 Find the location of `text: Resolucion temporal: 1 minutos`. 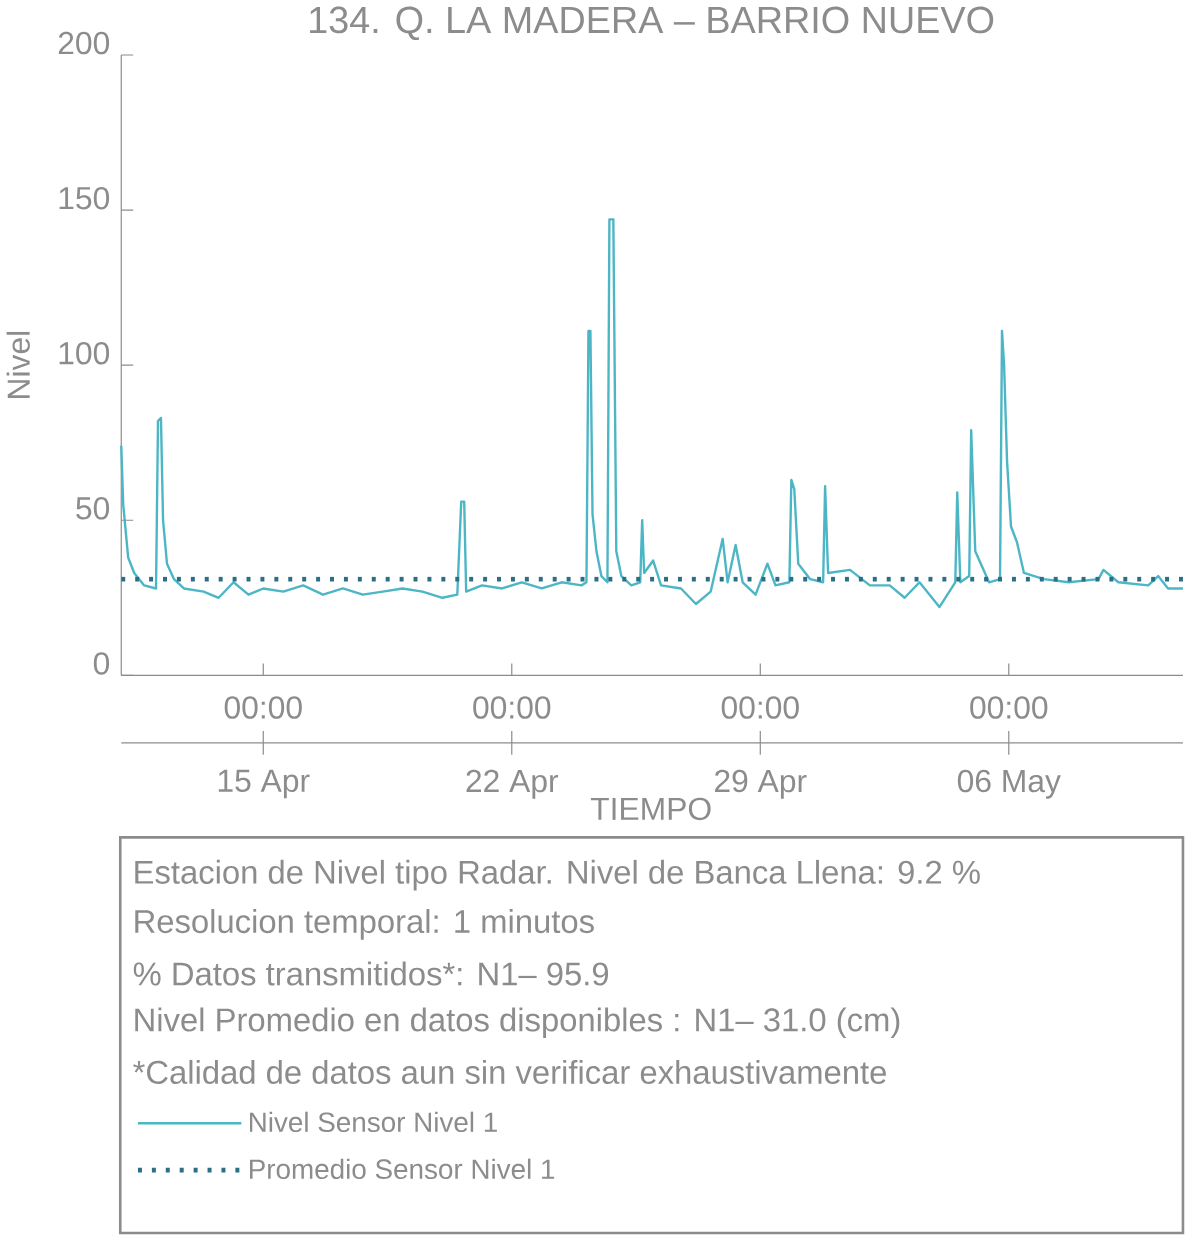

text: Resolucion temporal: 1 minutos is located at coordinates (364, 924).